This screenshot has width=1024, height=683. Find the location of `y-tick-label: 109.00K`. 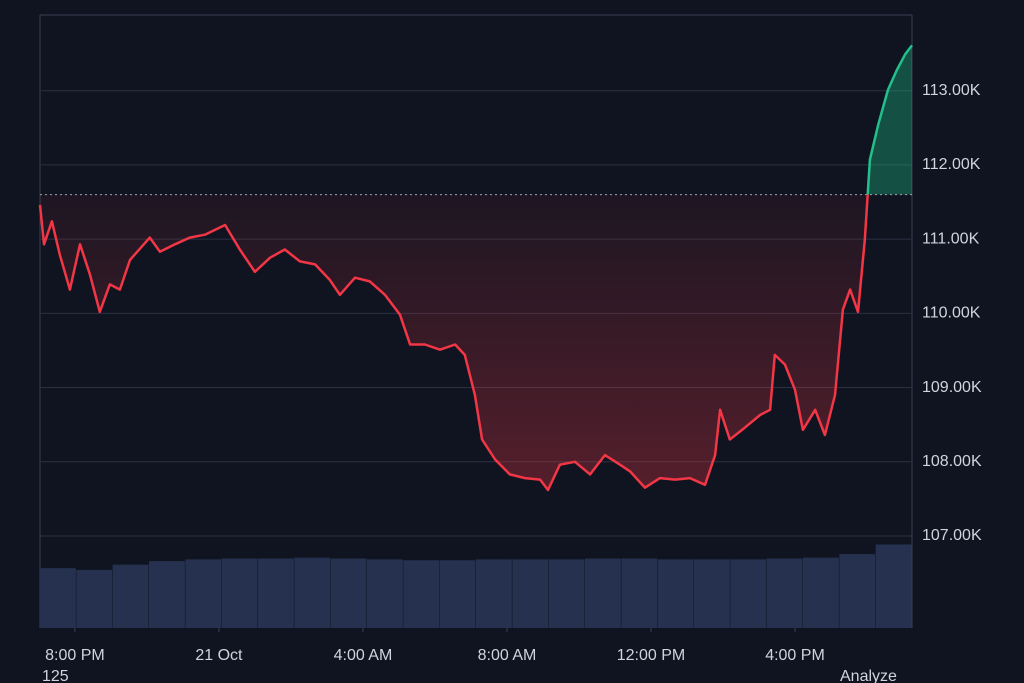

y-tick-label: 109.00K is located at coordinates (952, 387).